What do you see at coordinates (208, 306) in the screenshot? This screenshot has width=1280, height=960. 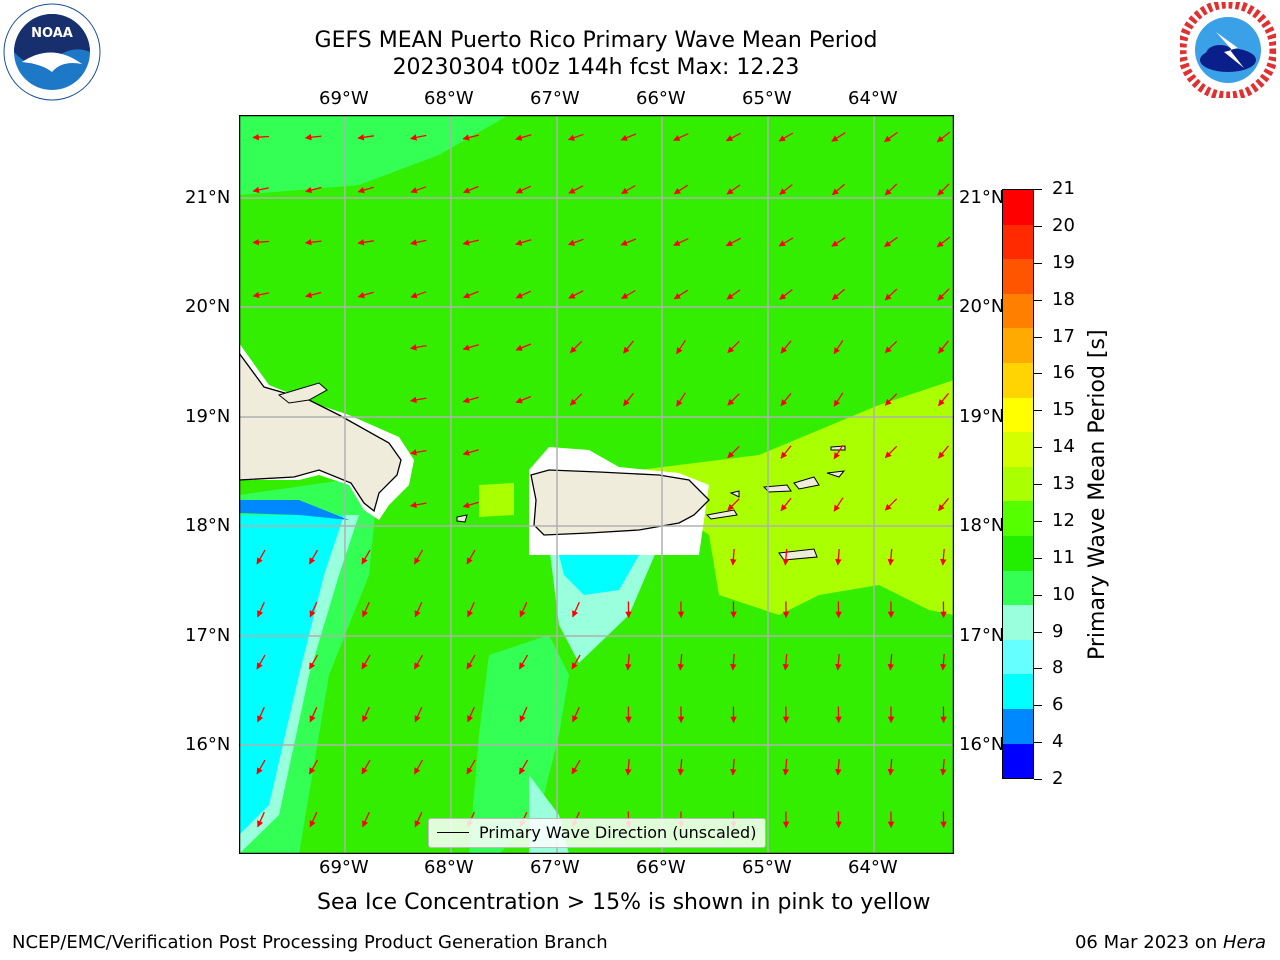 I see `lat-label-left: 20°N` at bounding box center [208, 306].